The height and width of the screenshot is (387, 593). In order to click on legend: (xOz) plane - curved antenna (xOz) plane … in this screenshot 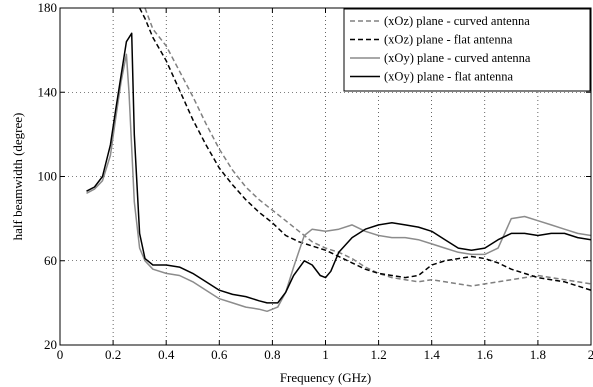, I will do `click(467, 50)`.